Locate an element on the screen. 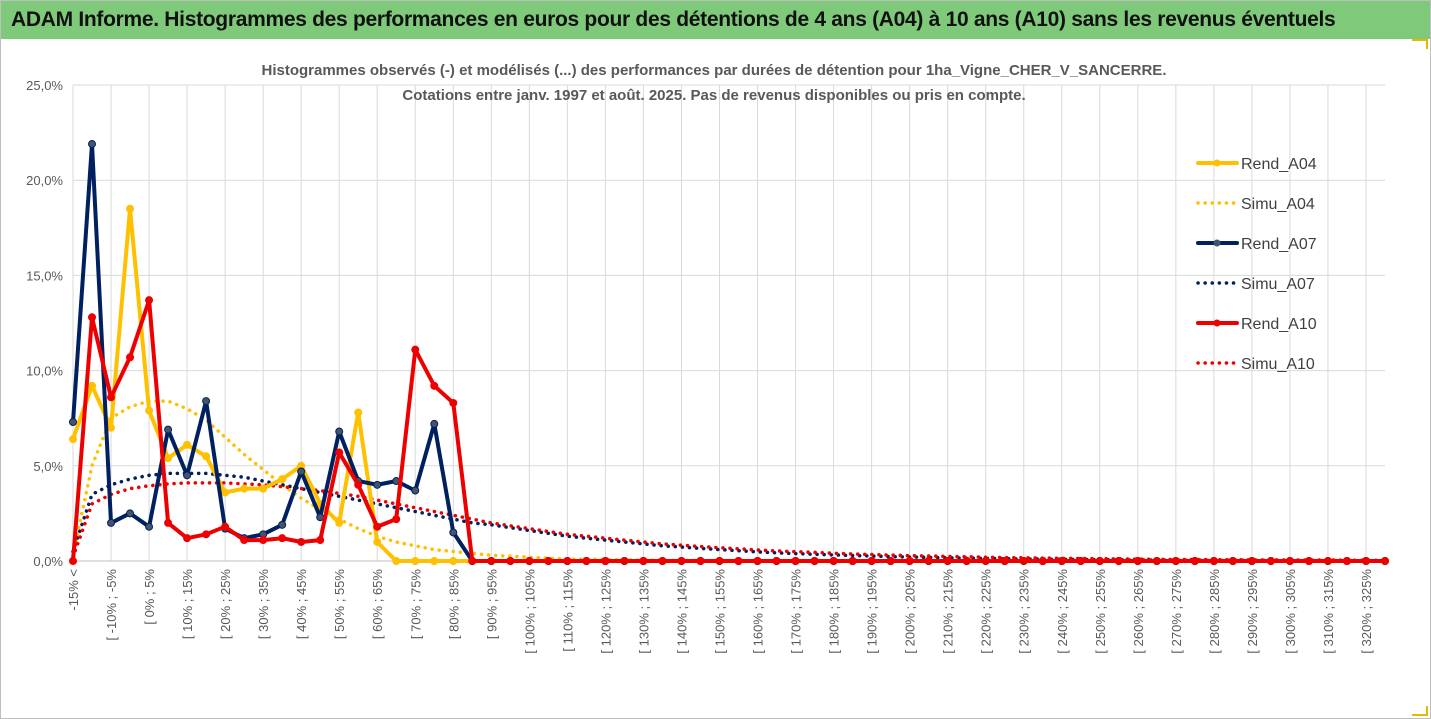  legend-label: Rend_A04 is located at coordinates (1279, 164).